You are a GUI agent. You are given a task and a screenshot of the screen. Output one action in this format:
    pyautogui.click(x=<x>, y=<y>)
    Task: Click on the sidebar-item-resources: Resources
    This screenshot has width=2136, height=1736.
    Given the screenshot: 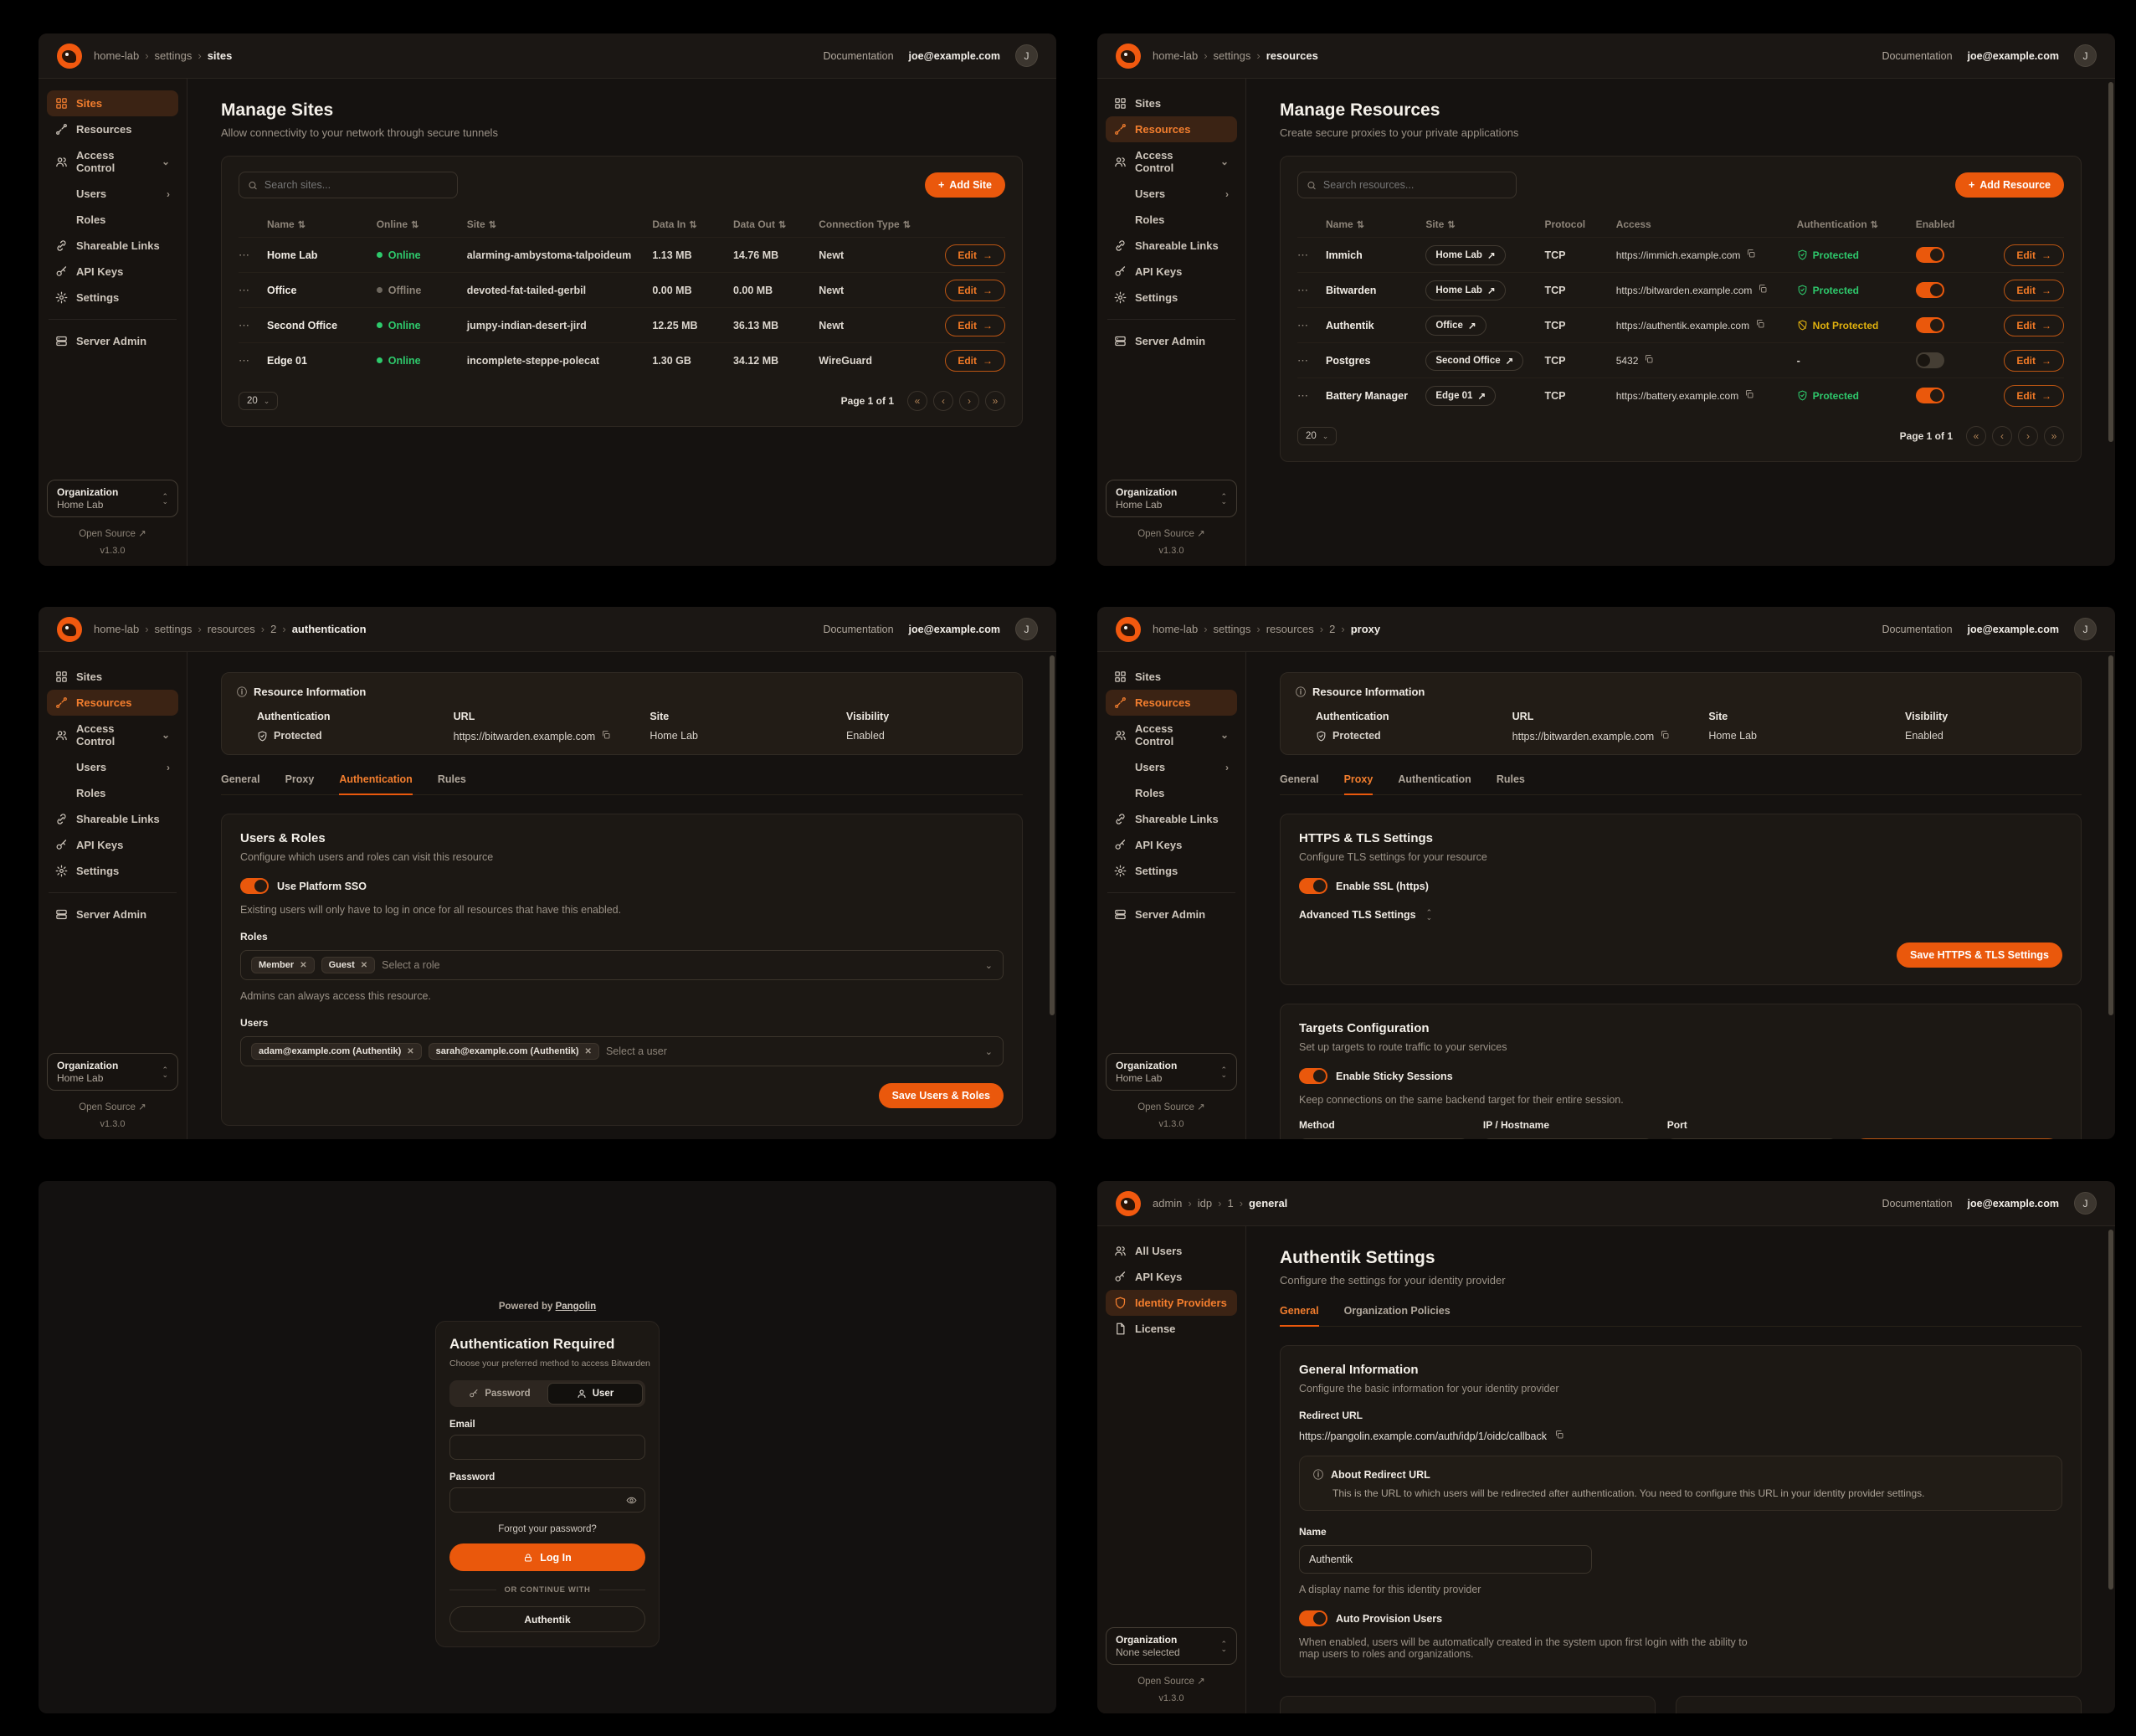 What is the action you would take?
    pyautogui.click(x=113, y=703)
    